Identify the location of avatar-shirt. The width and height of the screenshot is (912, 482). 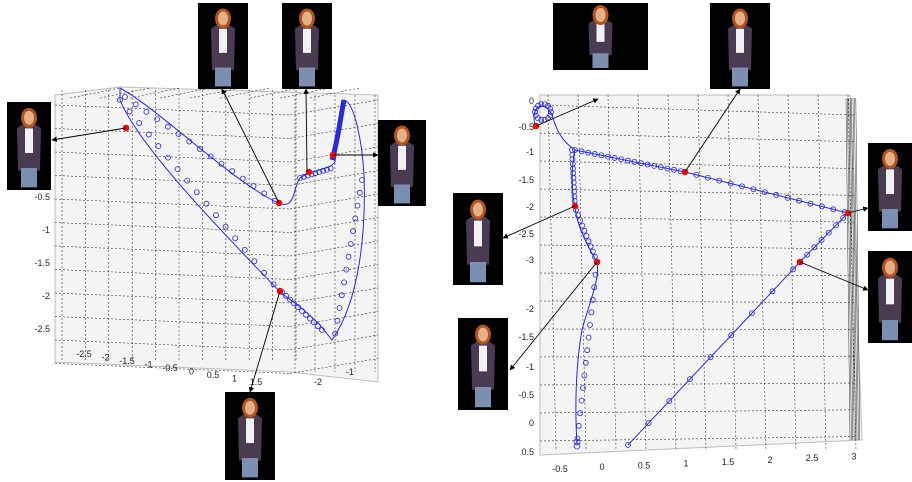
(740, 40).